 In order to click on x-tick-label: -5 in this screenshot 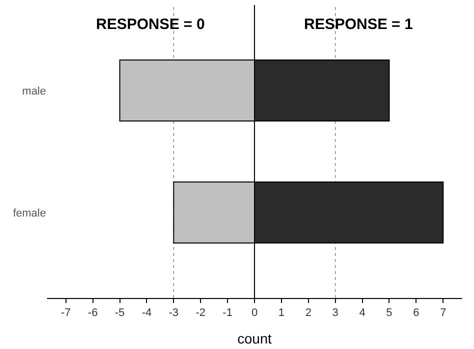, I will do `click(119, 313)`.